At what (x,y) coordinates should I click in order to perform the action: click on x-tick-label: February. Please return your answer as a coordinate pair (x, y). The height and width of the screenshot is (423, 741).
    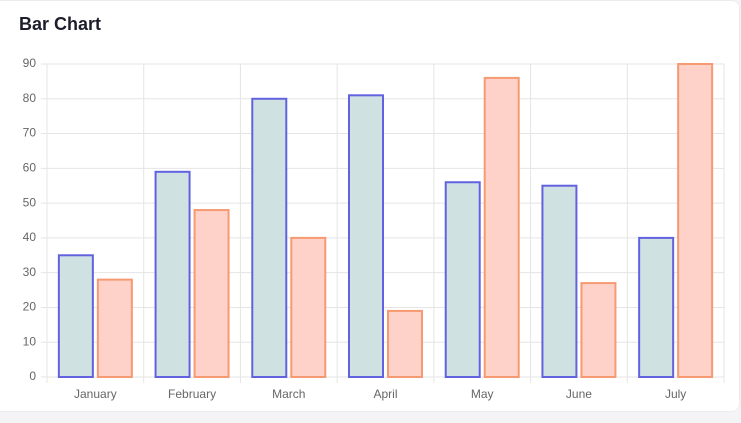
    Looking at the image, I should click on (192, 394).